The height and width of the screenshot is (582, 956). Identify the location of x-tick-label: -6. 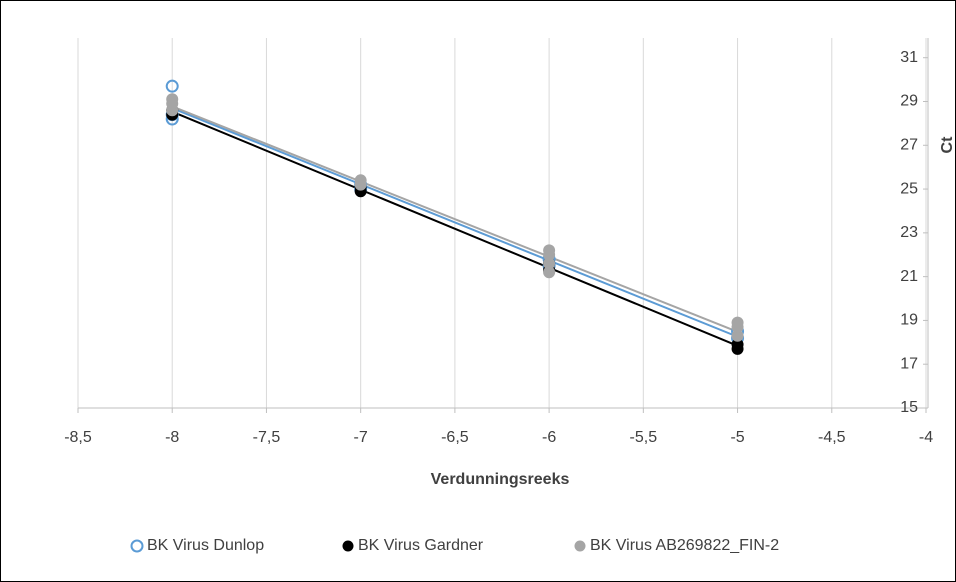
(549, 437).